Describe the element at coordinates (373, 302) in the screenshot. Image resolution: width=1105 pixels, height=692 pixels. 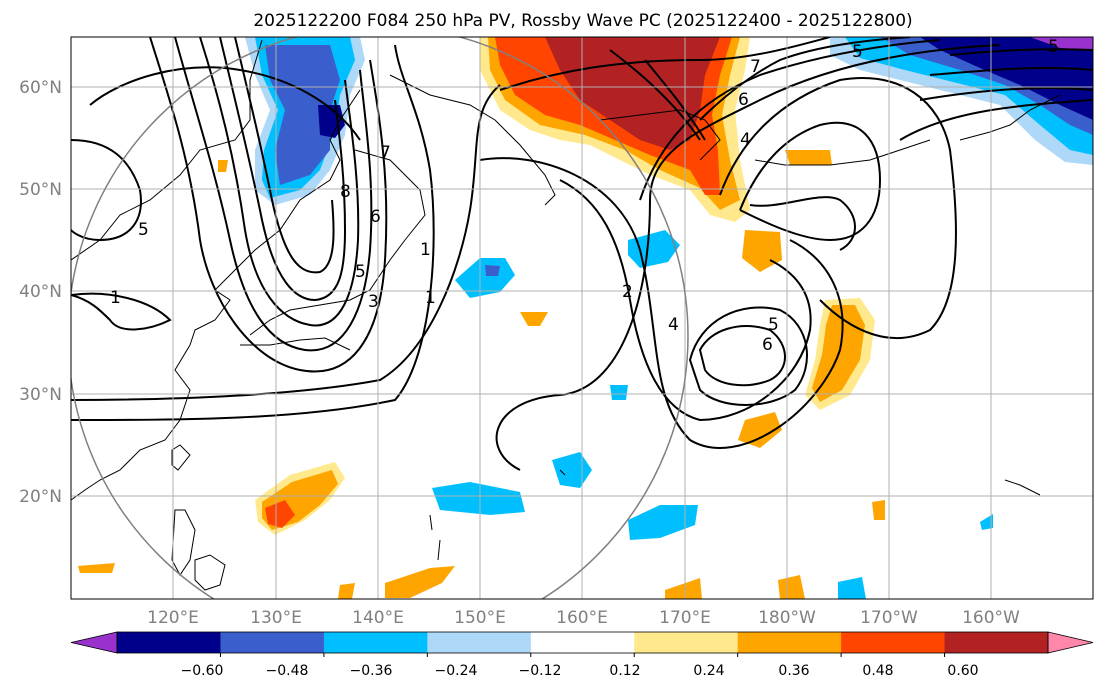
I see `contour-label: 3` at that location.